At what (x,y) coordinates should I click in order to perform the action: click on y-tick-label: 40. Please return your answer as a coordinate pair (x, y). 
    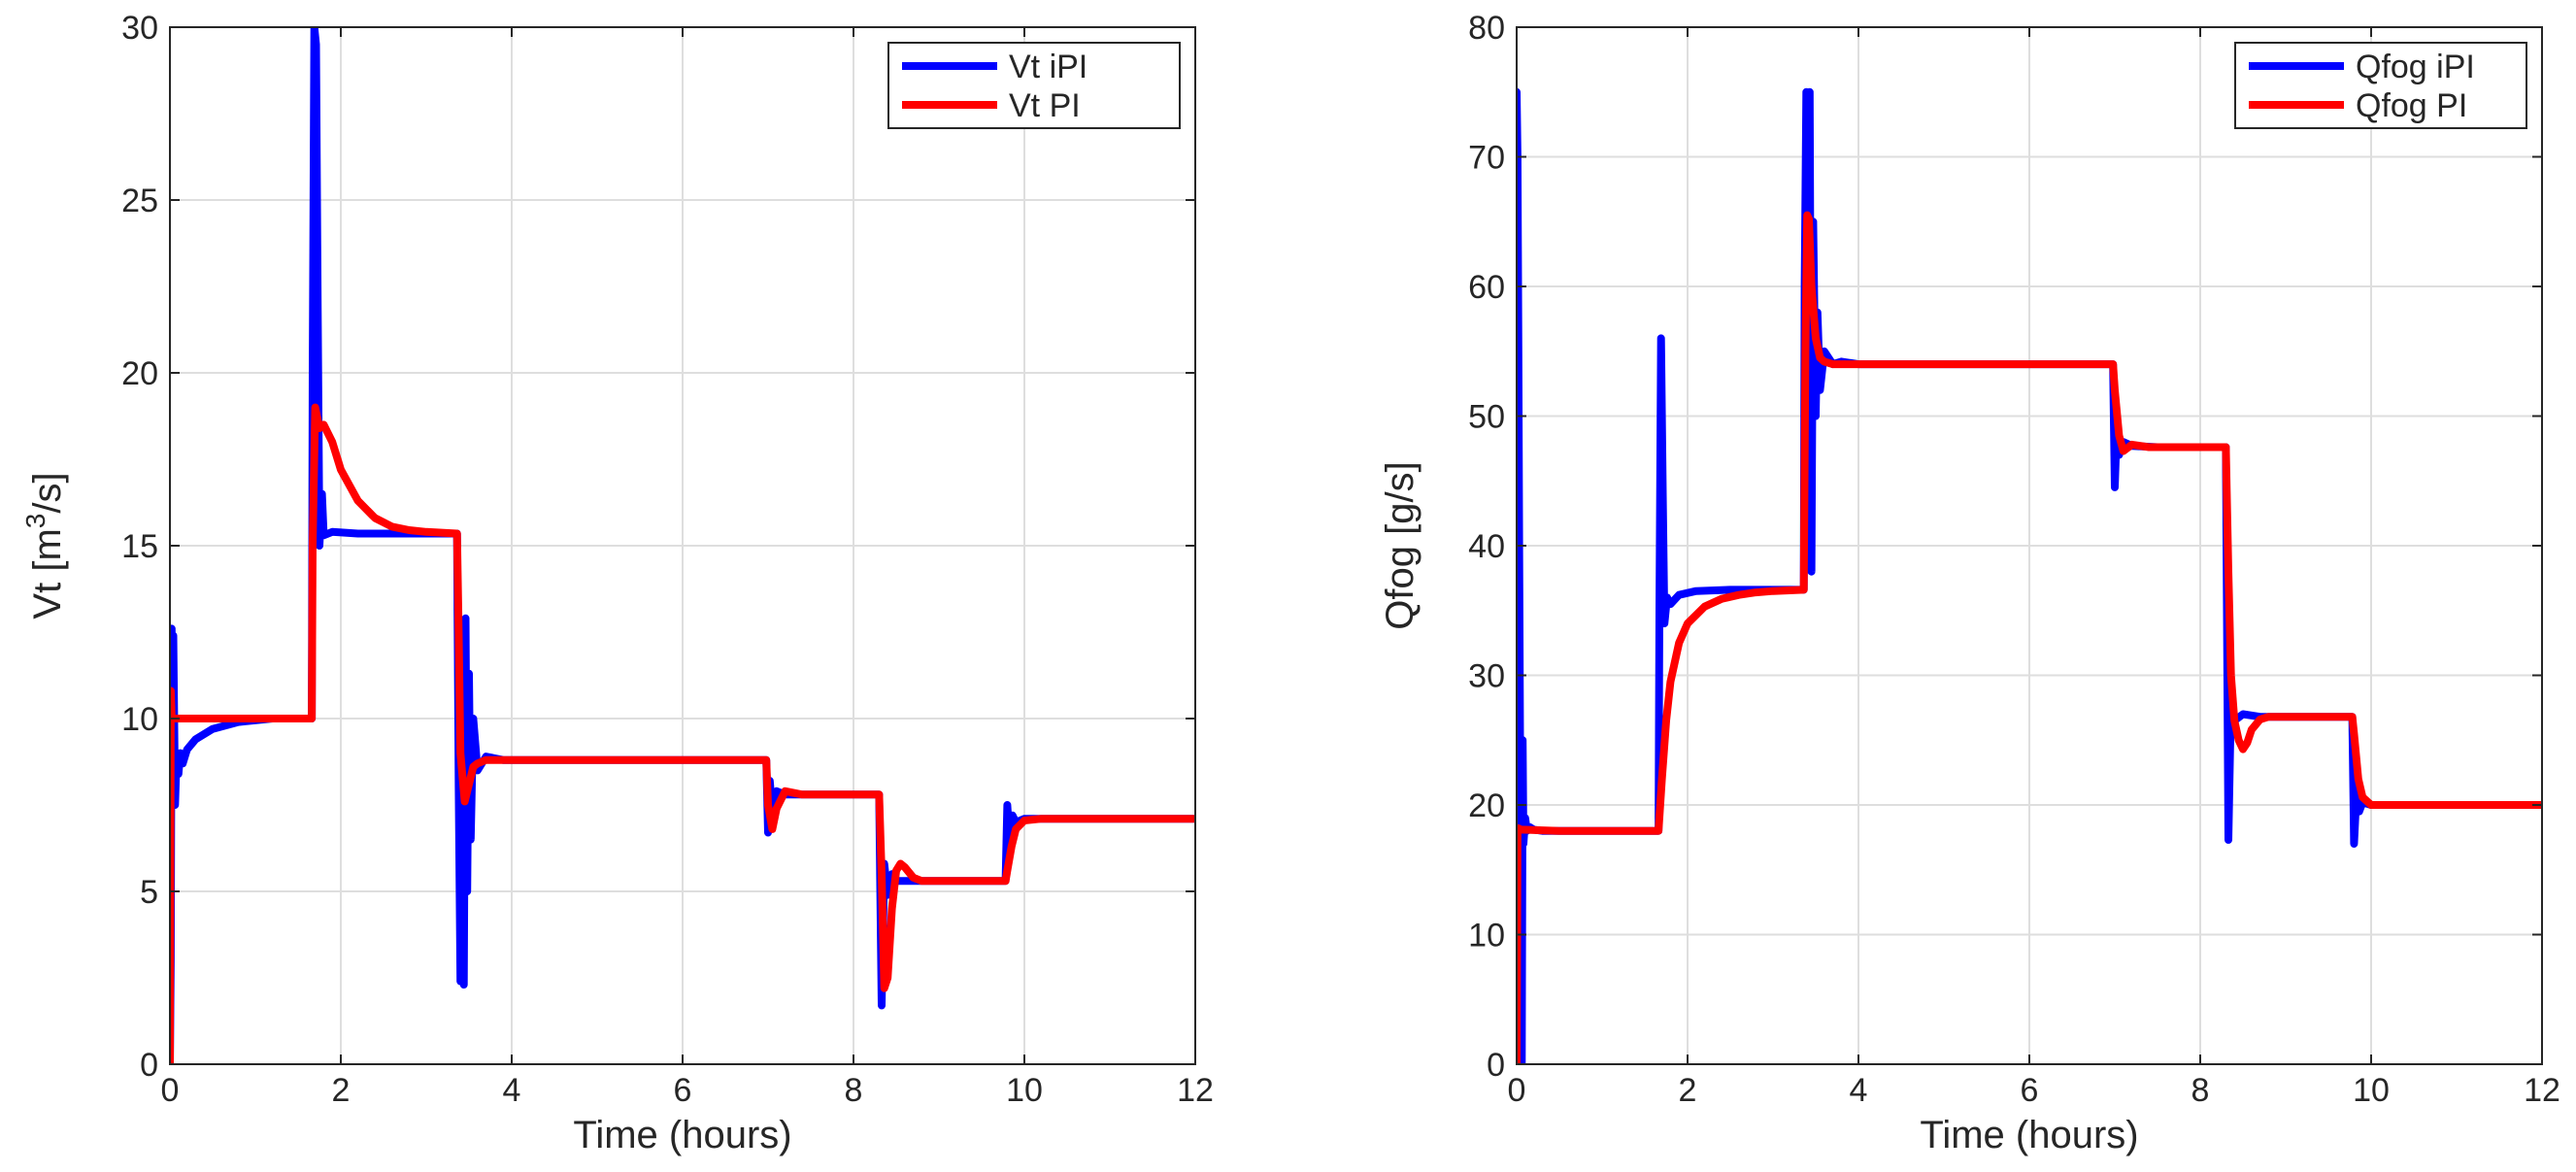
    Looking at the image, I should click on (1486, 546).